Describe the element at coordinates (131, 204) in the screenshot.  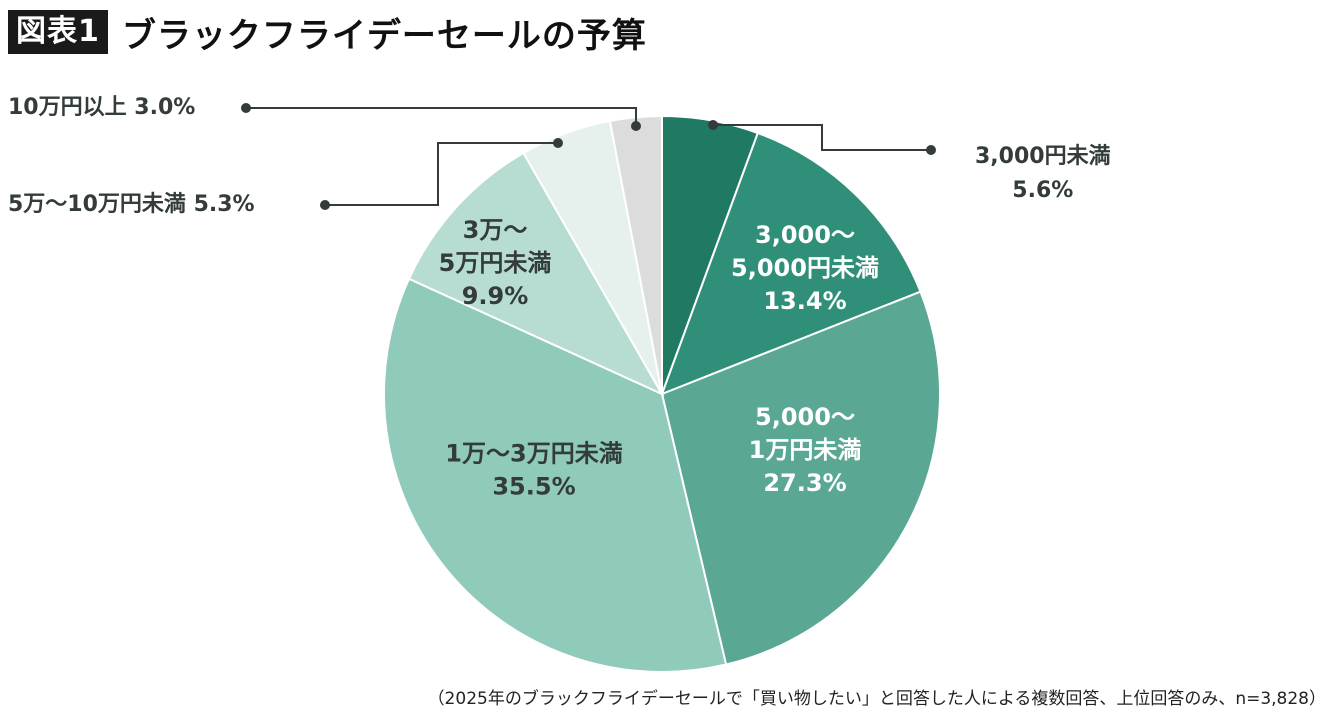
I see `slice-label-5: 5万～10万円未満 5.3%` at that location.